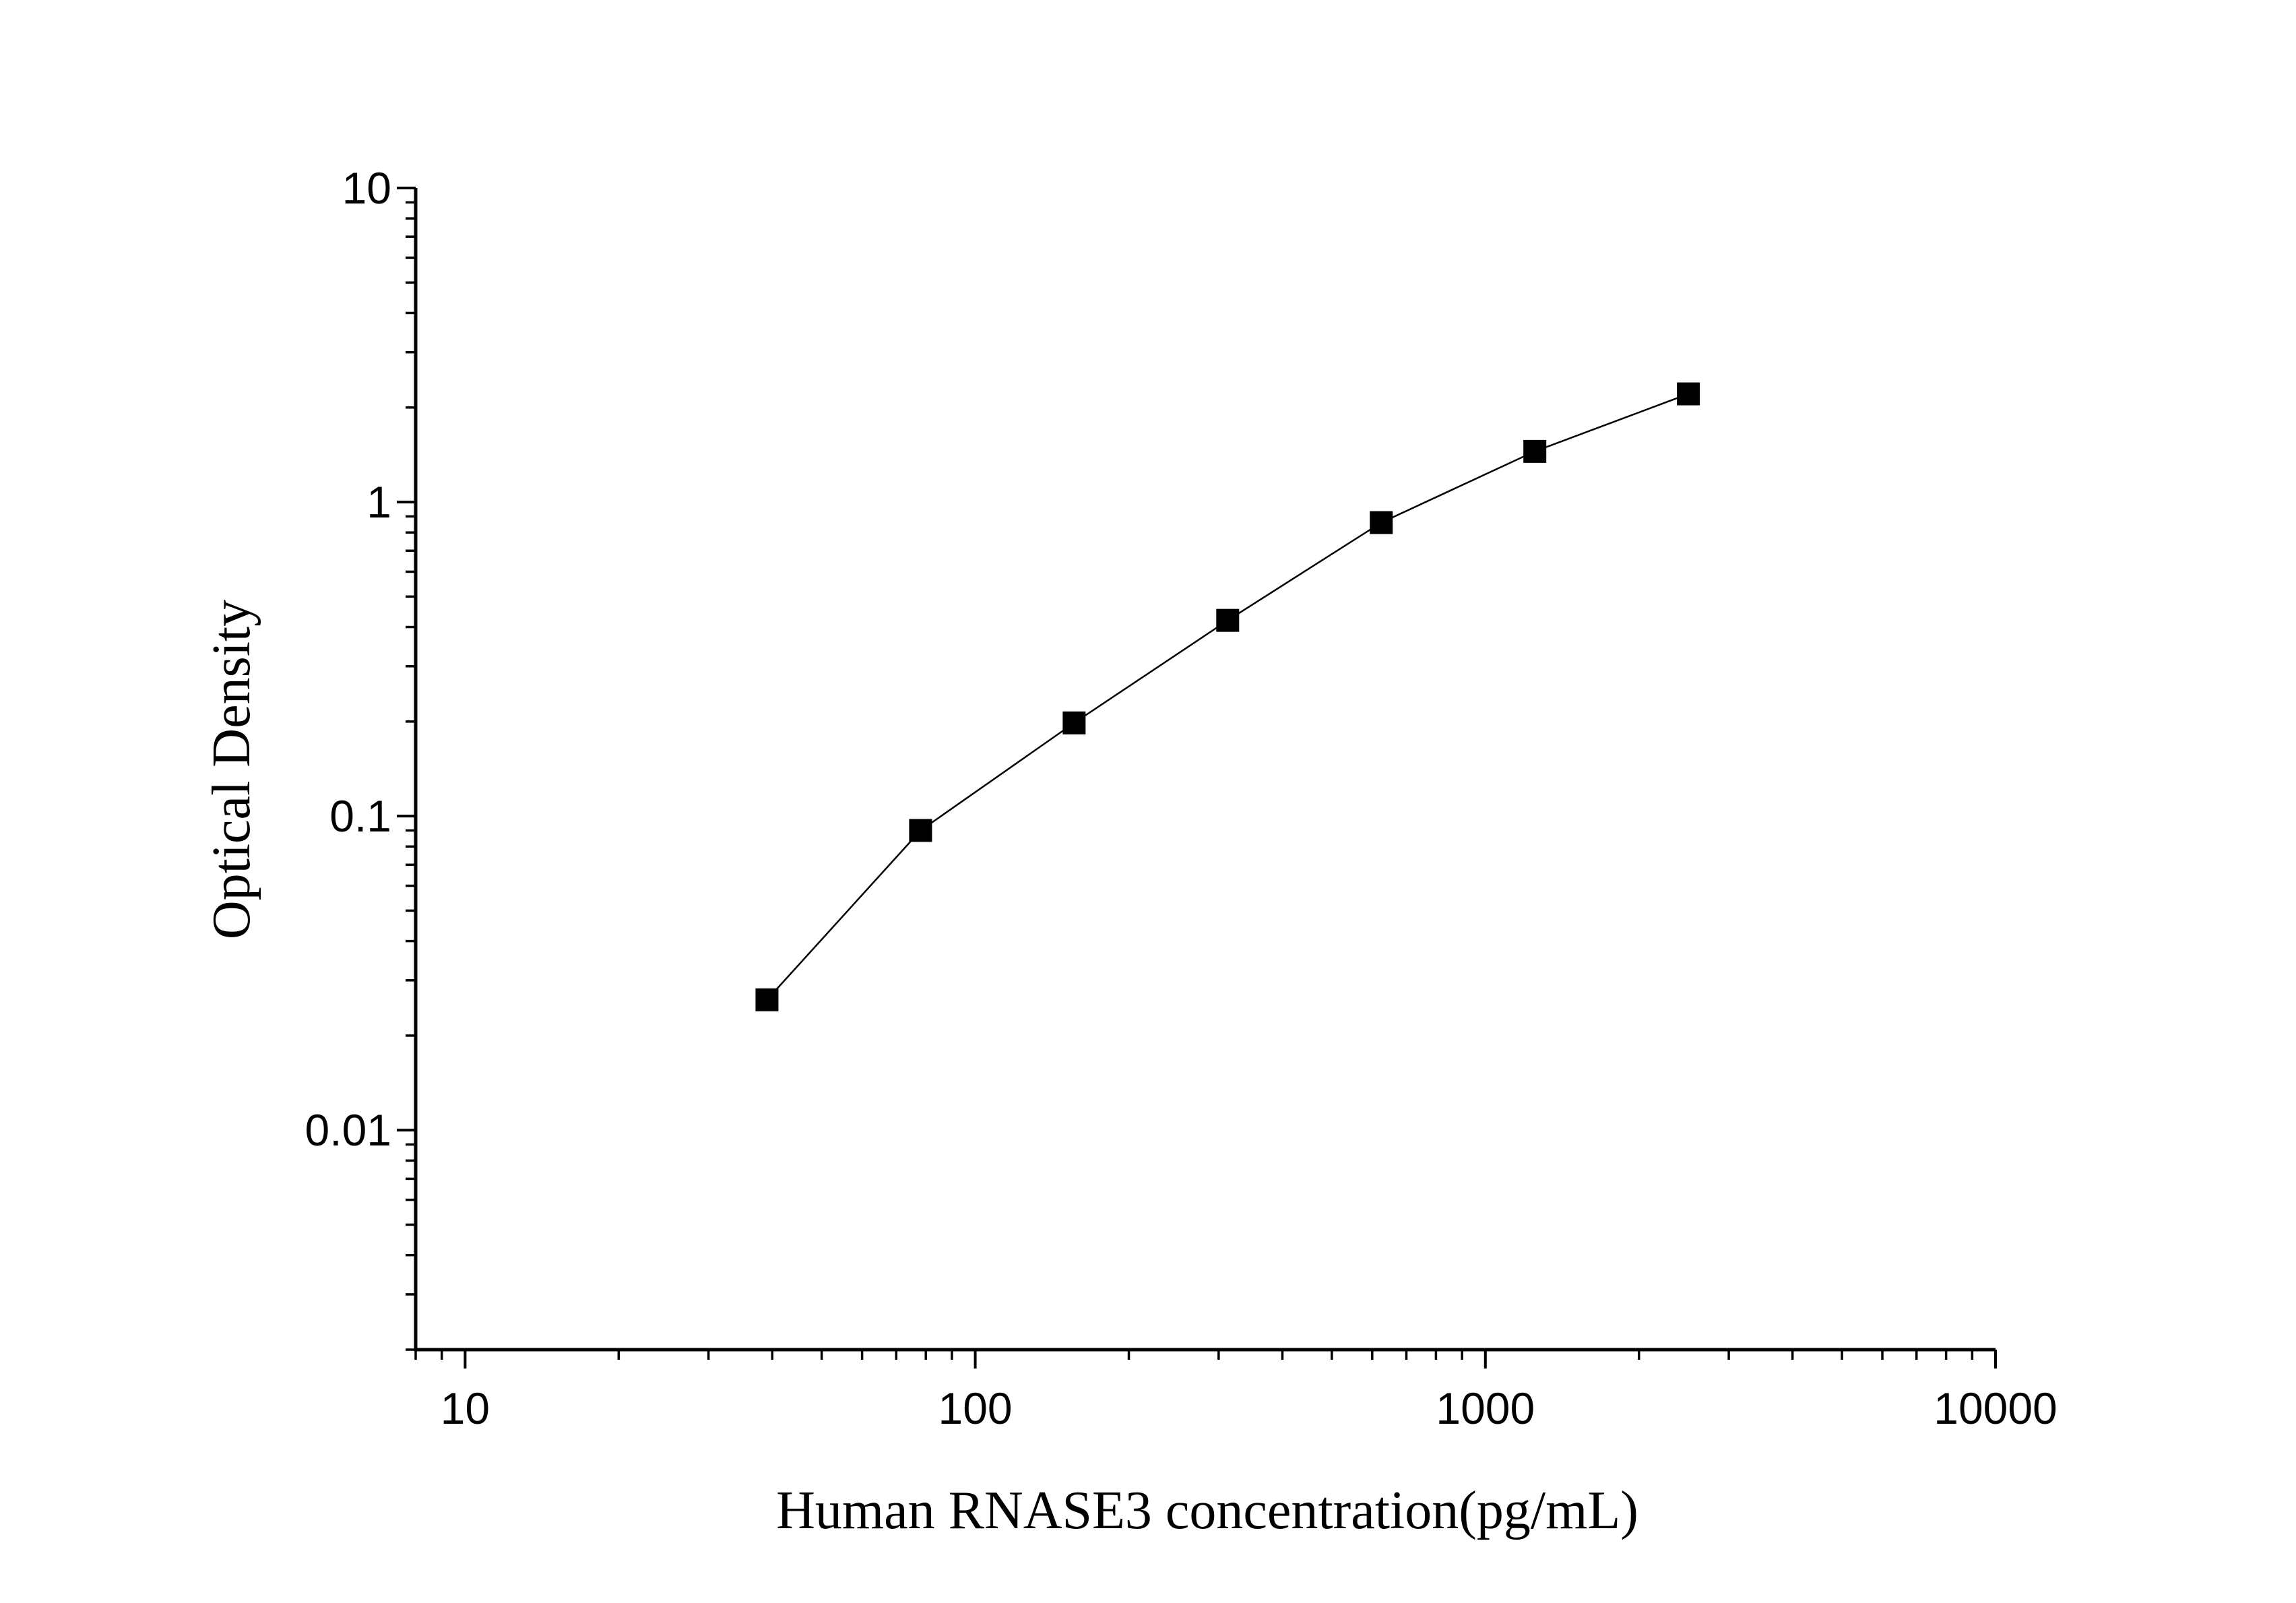  What do you see at coordinates (231, 769) in the screenshot?
I see `y-axis-title: Optical Density` at bounding box center [231, 769].